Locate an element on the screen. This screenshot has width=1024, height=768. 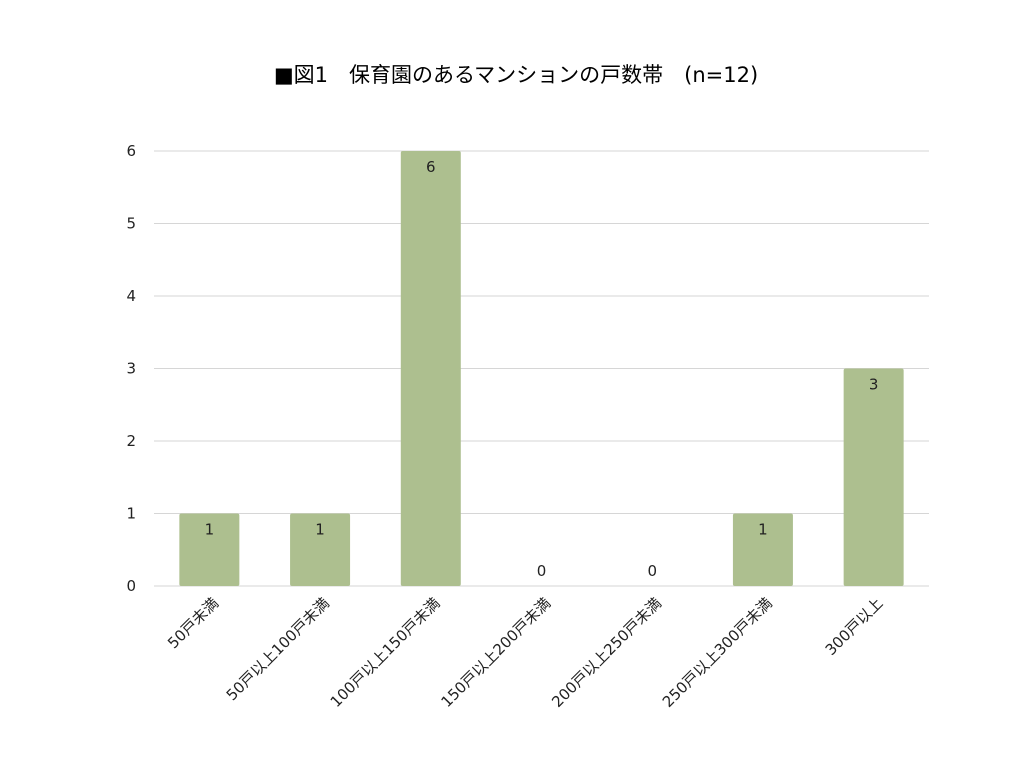
y-axis-ticks: 0 1 2 3 4 5 6 is located at coordinates (131, 368).